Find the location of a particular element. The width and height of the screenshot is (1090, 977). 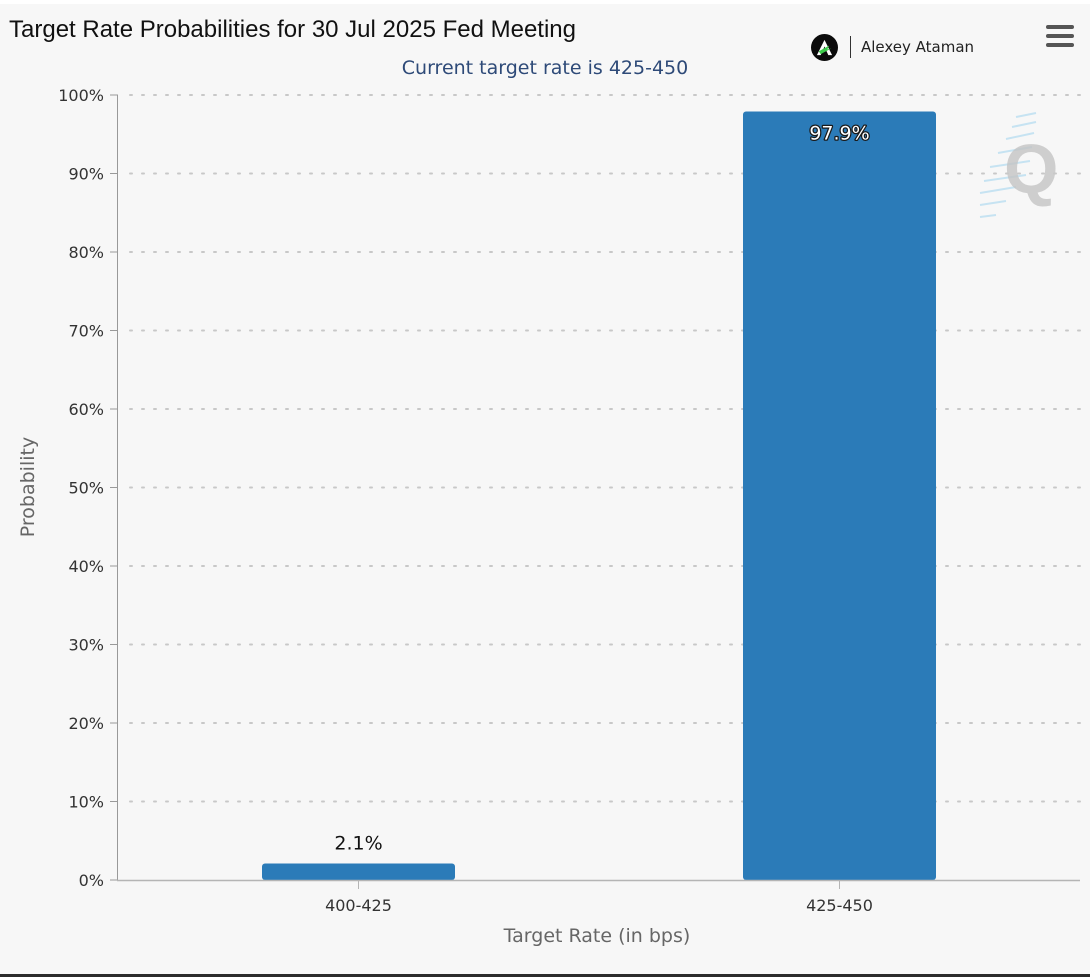

author-badge: Alexey Ataman is located at coordinates (892, 47).